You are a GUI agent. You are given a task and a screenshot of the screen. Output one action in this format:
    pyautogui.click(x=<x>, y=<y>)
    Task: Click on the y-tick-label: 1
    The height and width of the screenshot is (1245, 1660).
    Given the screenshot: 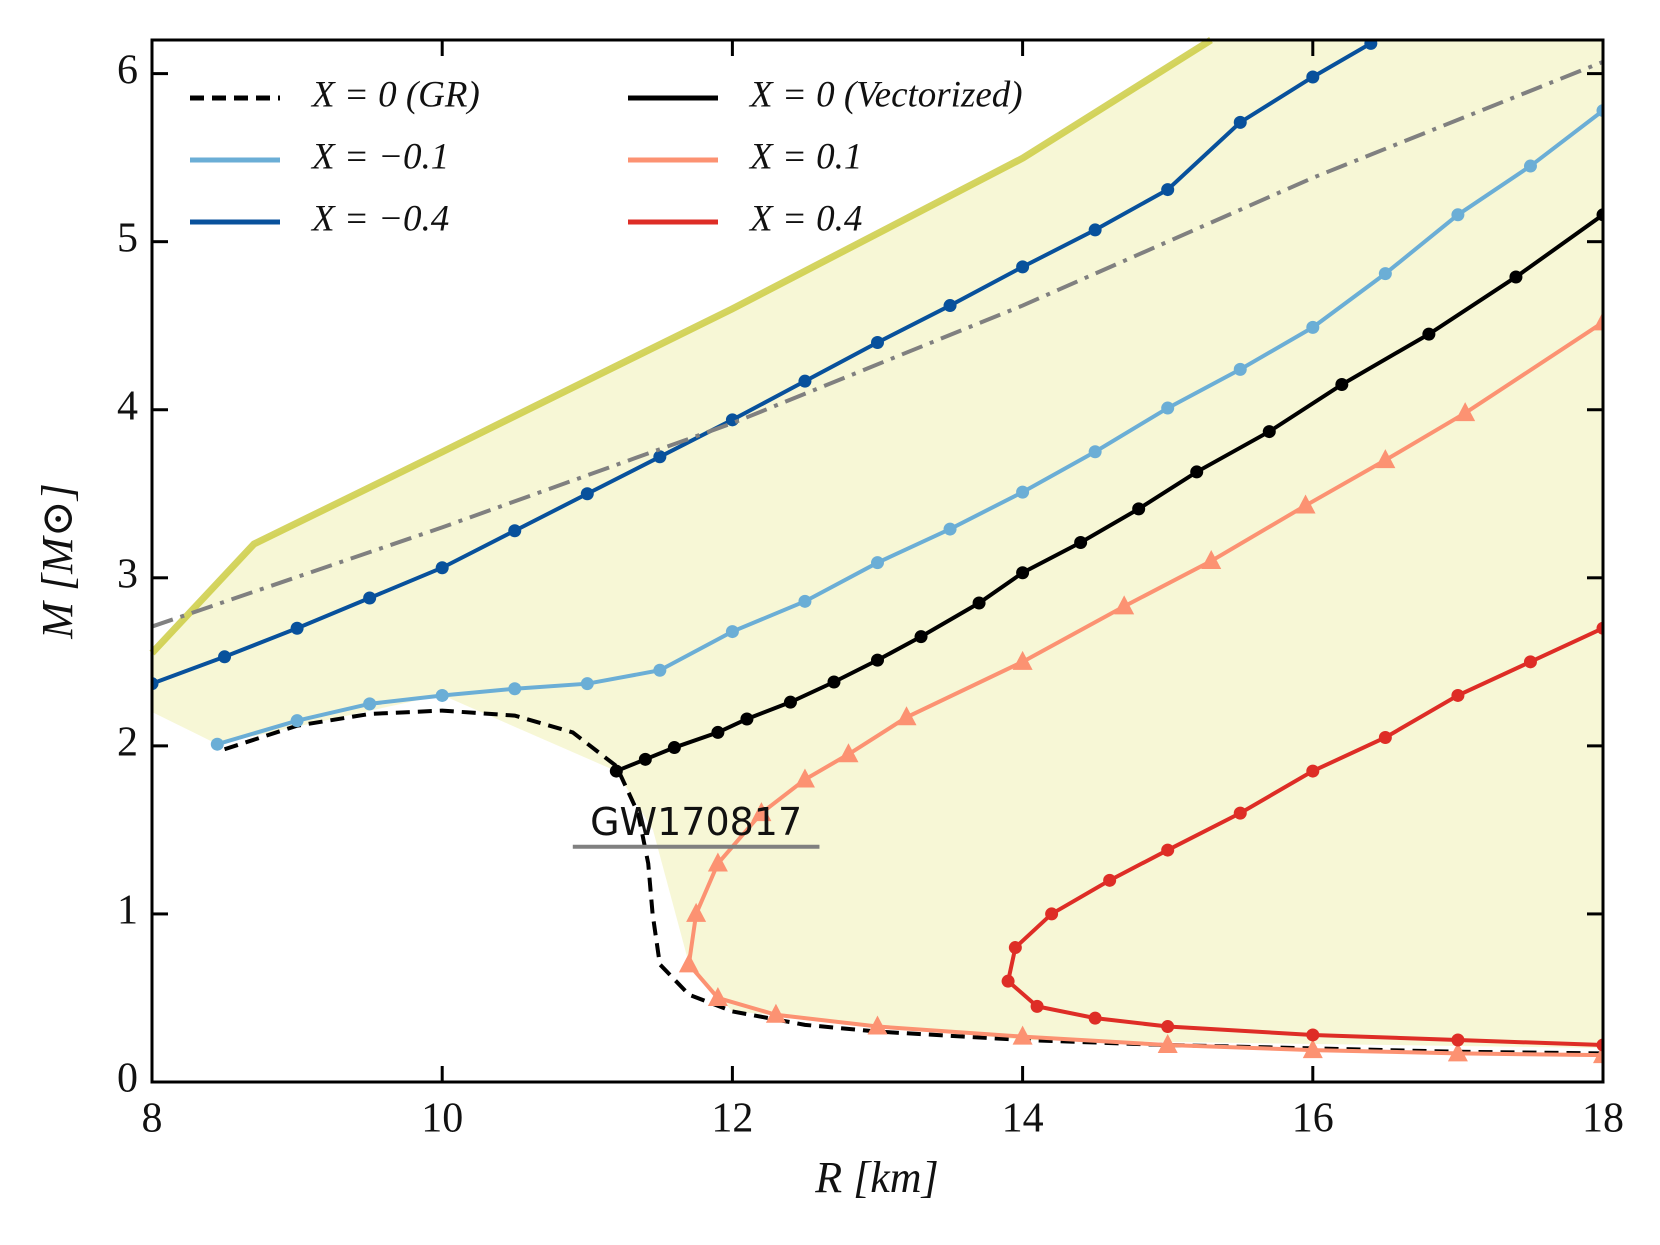 What is the action you would take?
    pyautogui.click(x=127, y=911)
    